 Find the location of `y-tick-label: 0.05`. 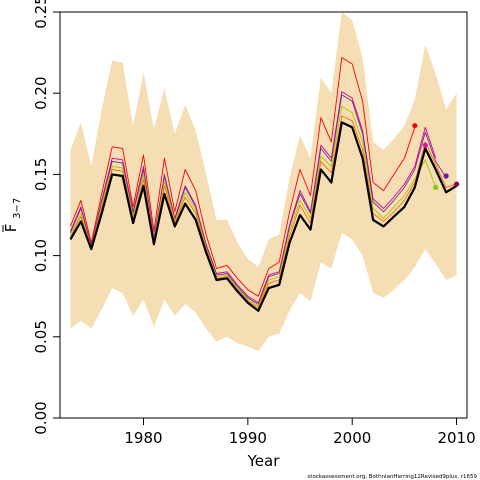

y-tick-label: 0.05 is located at coordinates (41, 336).